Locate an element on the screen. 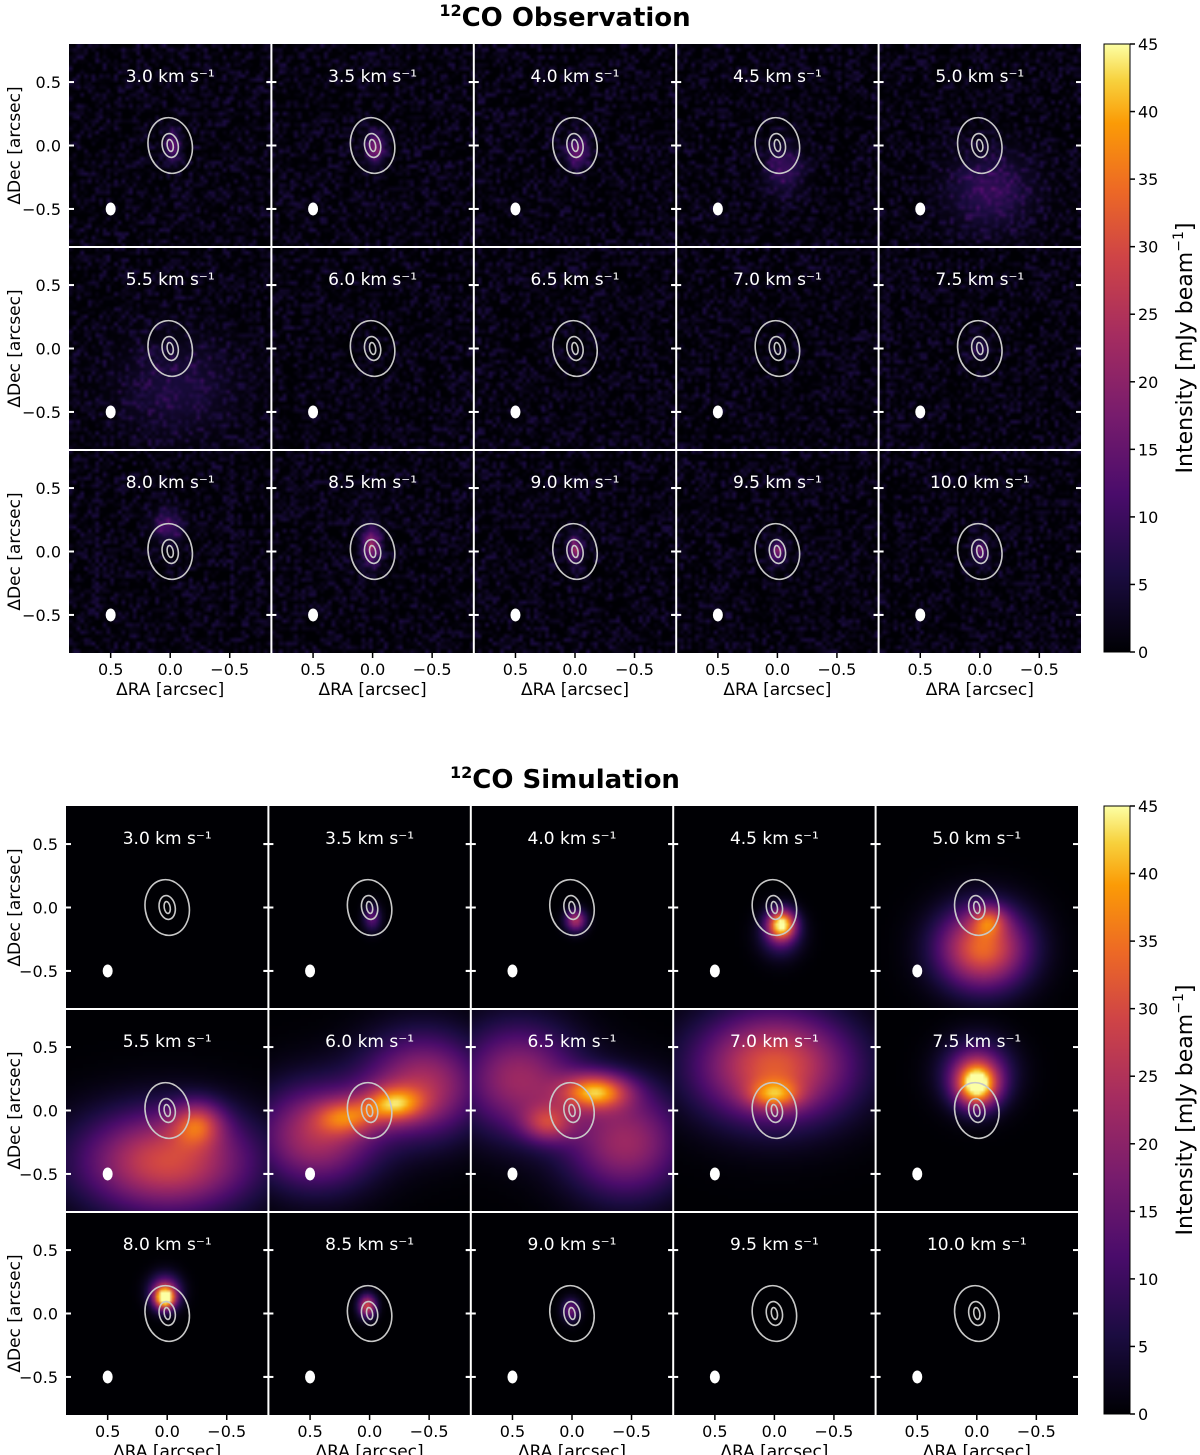 The height and width of the screenshot is (1455, 1200). velocity-label: 9.5 km s⁻¹ is located at coordinates (777, 483).